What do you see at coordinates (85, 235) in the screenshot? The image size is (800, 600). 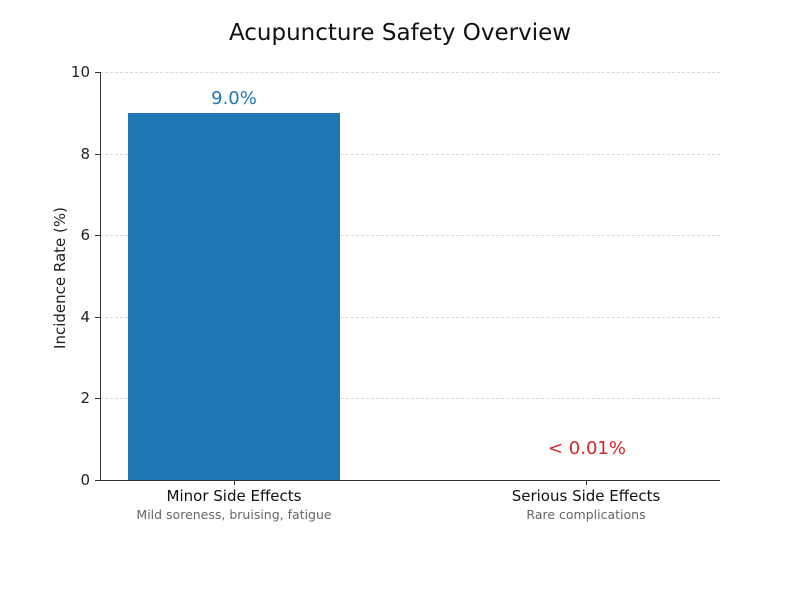 I see `y-tick-label: 6` at bounding box center [85, 235].